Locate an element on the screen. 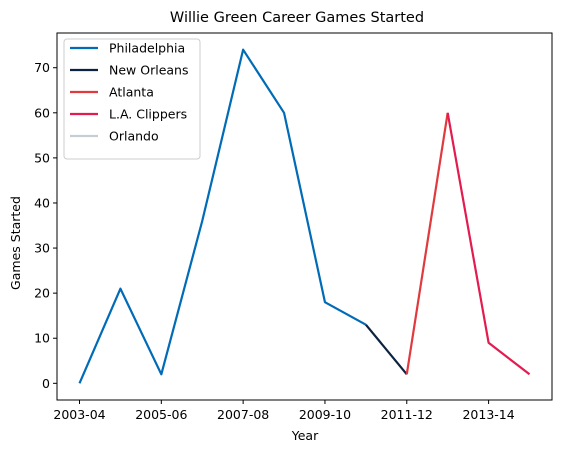 The height and width of the screenshot is (453, 566). y-tick-label: 70 is located at coordinates (42, 67).